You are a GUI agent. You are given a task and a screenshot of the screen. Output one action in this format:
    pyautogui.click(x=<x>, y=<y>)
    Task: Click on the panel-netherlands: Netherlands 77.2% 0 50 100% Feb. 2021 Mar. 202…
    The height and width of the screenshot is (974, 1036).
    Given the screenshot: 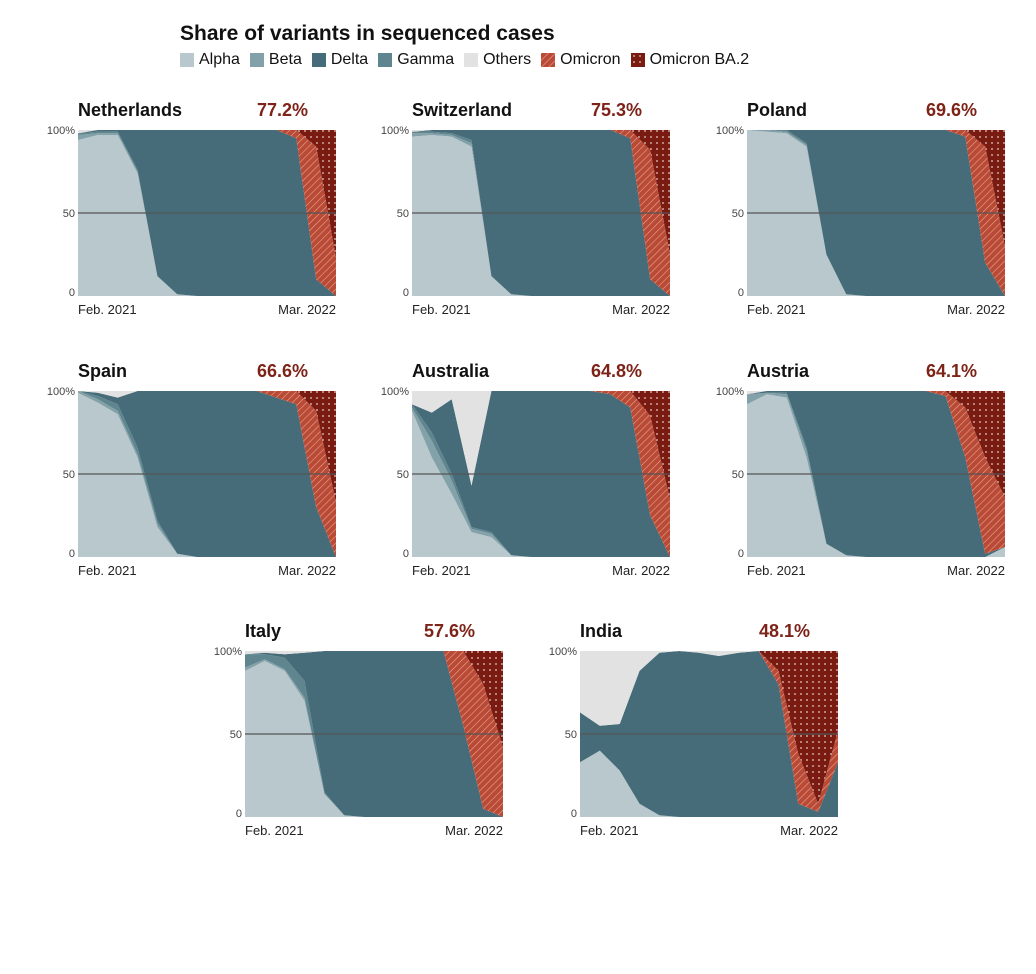 What is the action you would take?
    pyautogui.click(x=194, y=212)
    